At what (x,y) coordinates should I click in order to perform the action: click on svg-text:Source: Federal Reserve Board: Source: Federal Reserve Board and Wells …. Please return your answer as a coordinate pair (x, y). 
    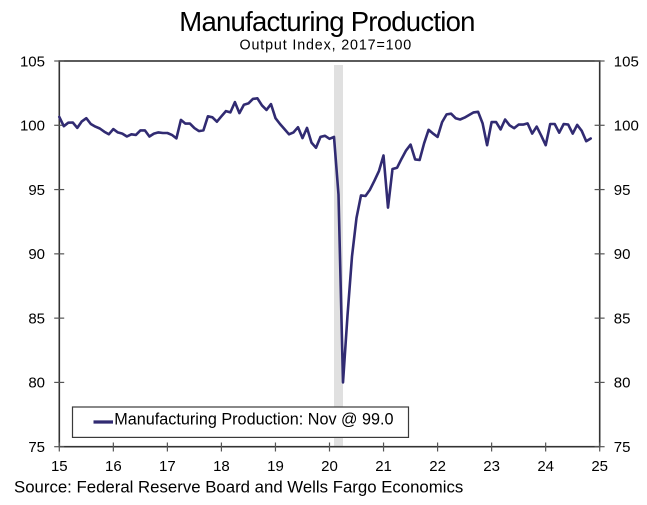
    Looking at the image, I should click on (238, 486).